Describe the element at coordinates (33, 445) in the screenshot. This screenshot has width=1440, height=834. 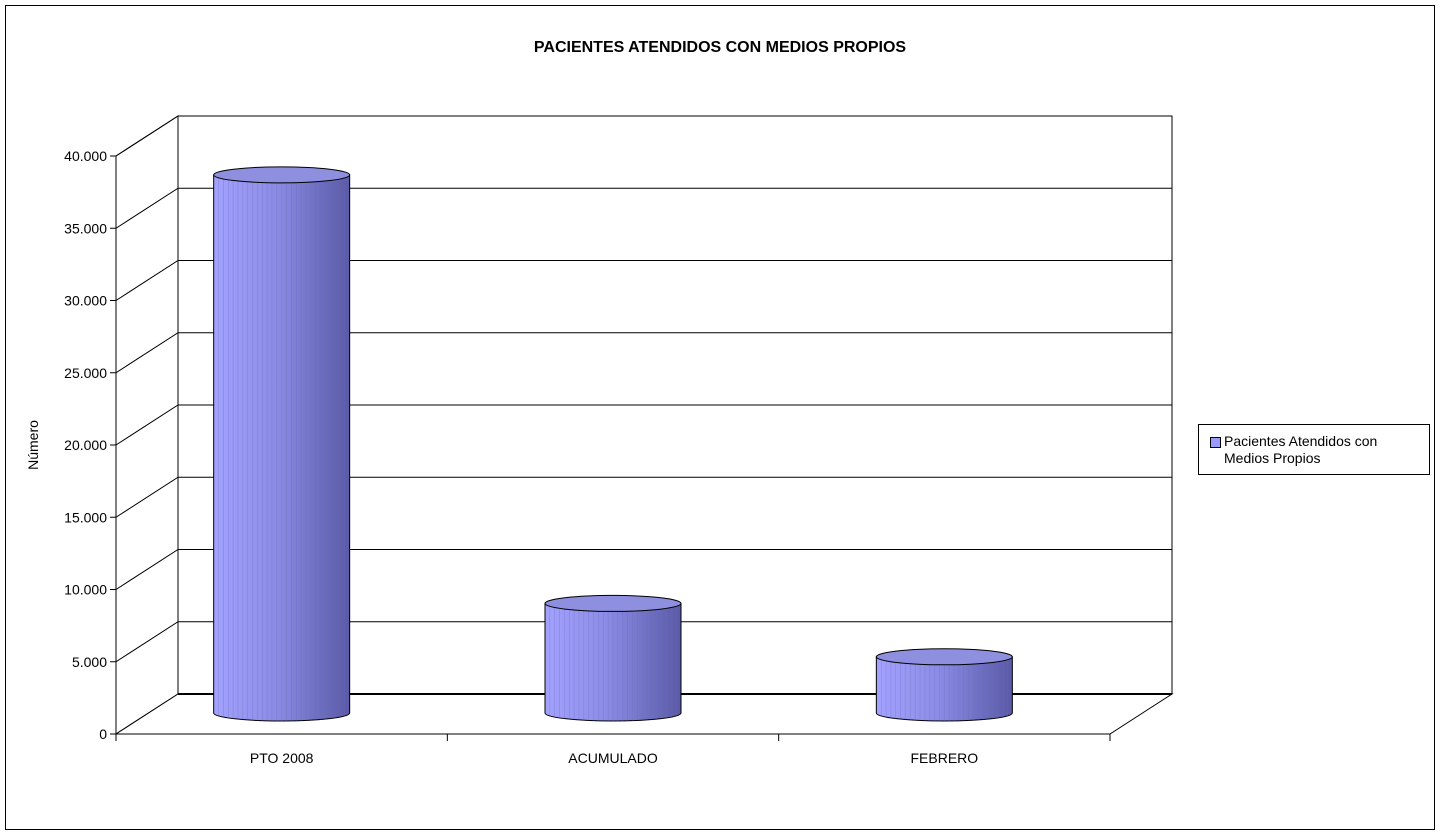
I see `y-axis-label: Número` at that location.